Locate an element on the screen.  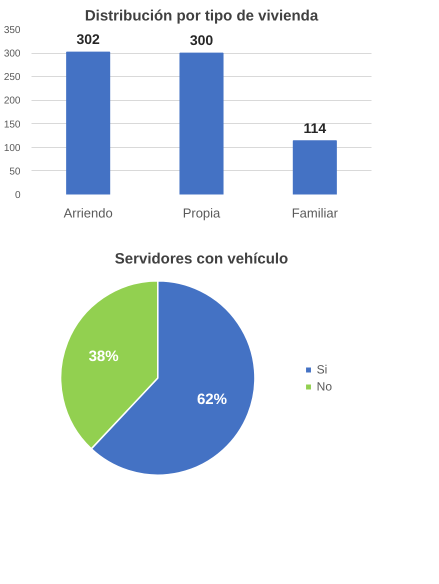
y-tick-label: 200 is located at coordinates (12, 101).